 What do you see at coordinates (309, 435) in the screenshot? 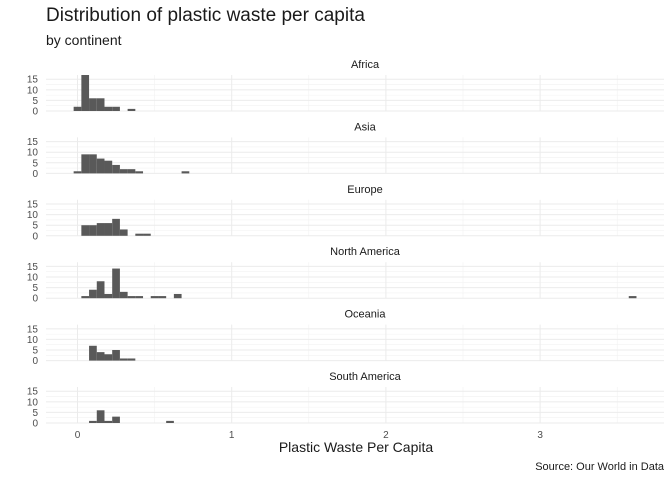
I see `x-axis: 0 1 2 3` at bounding box center [309, 435].